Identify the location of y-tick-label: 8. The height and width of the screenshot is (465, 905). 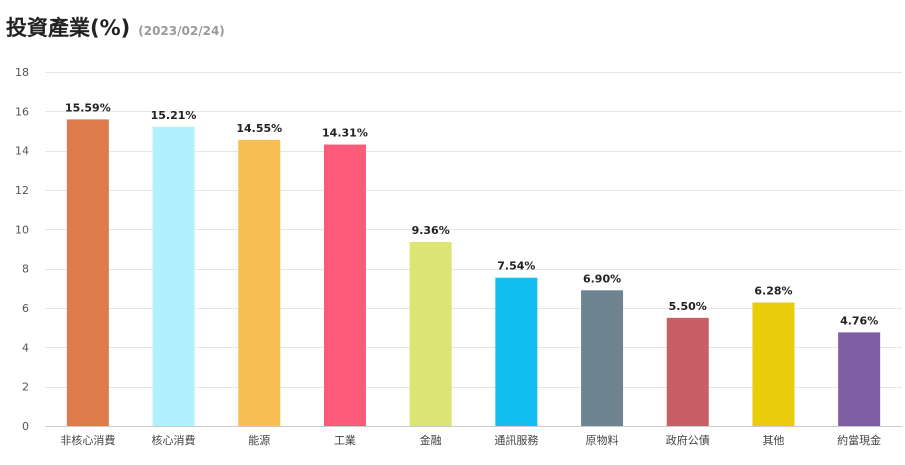
(25, 269).